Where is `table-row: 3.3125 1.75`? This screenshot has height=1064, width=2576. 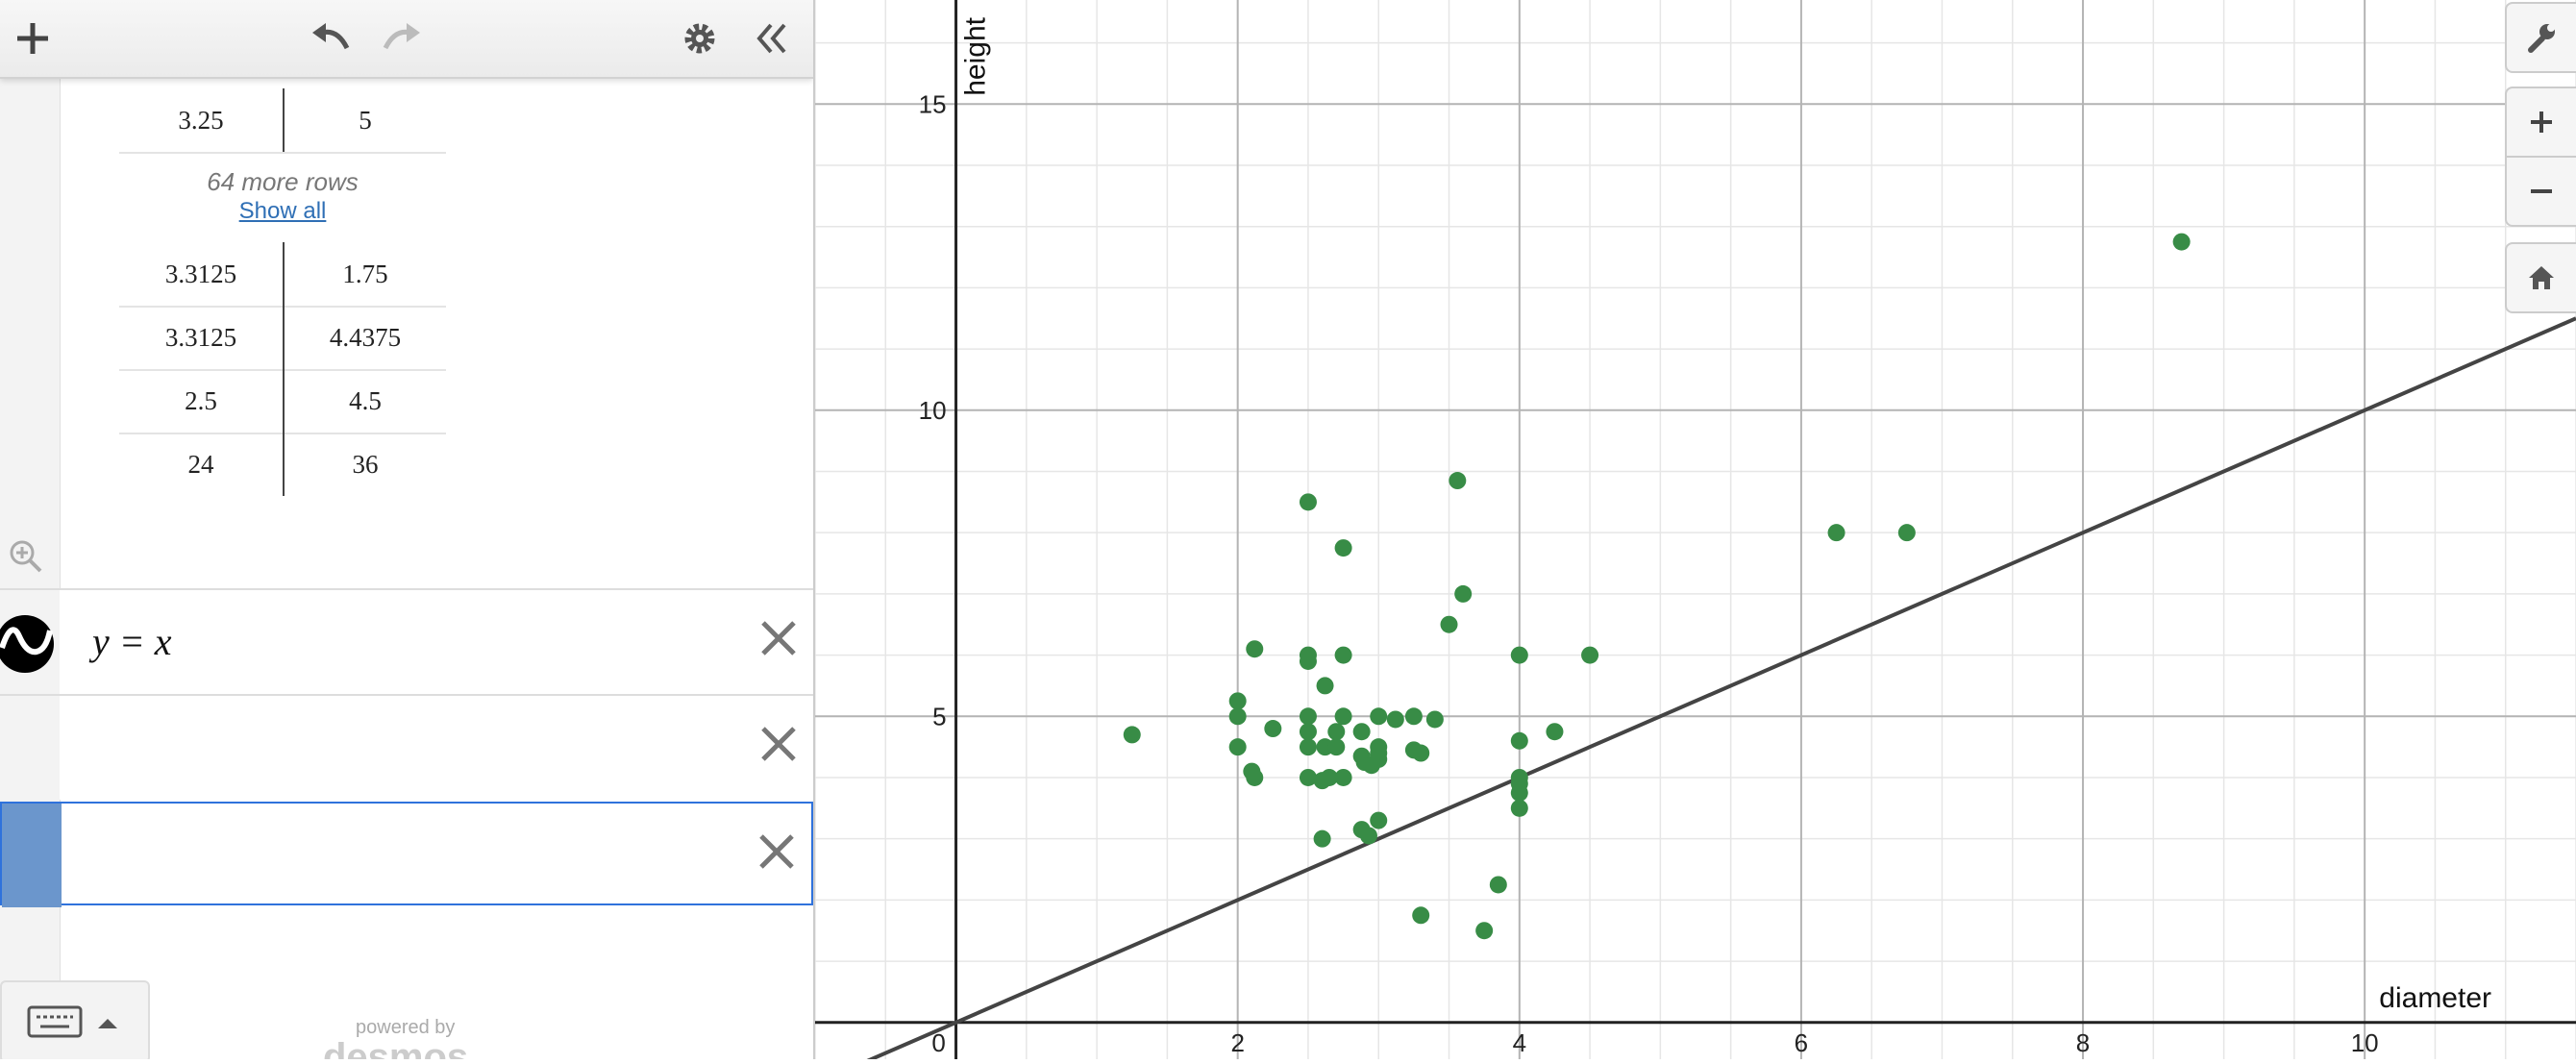
table-row: 3.3125 1.75 is located at coordinates (282, 275).